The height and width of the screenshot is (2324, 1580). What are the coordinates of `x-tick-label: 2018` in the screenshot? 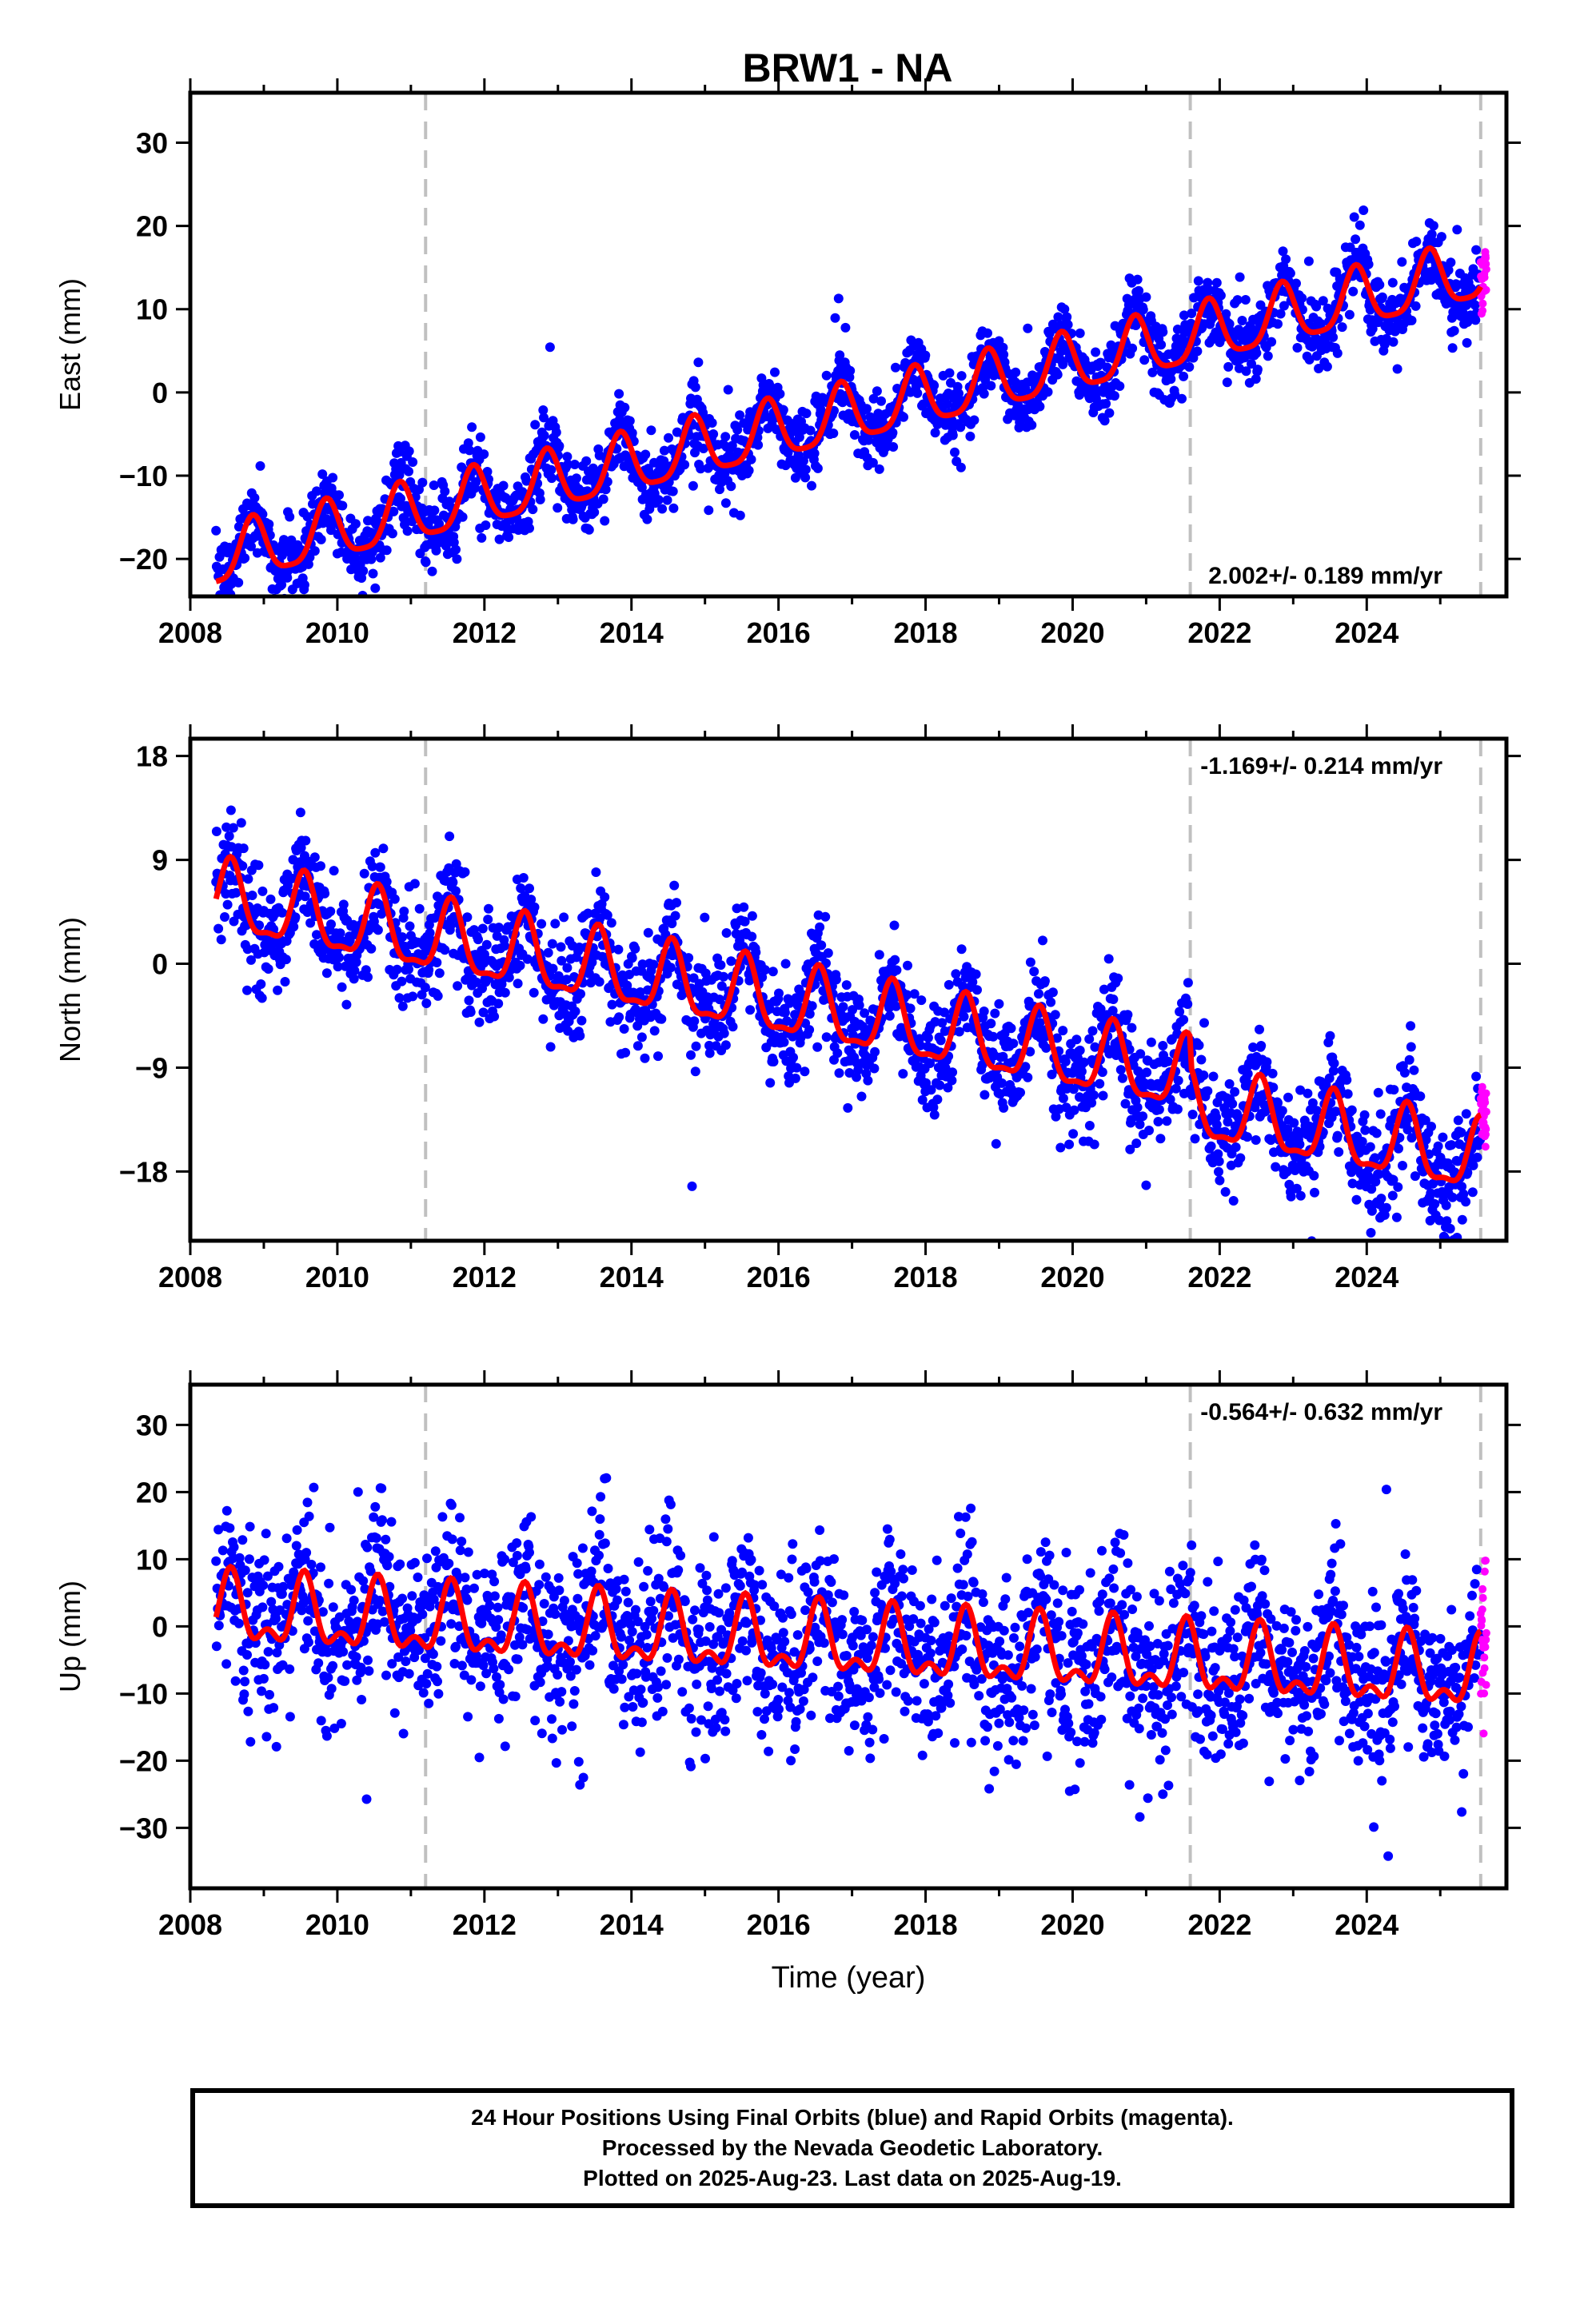 It's located at (926, 632).